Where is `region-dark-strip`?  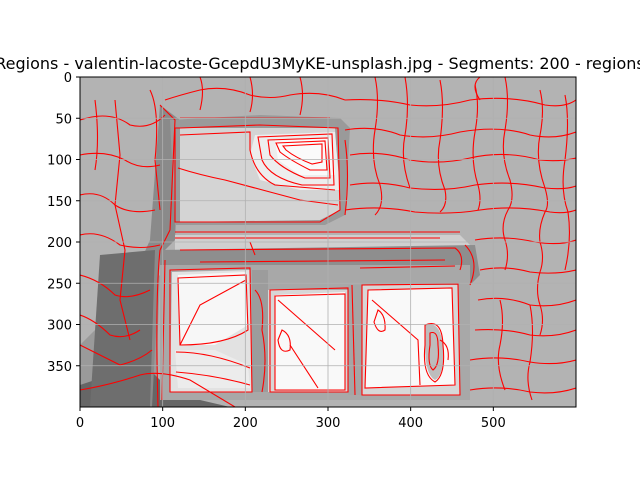
region-dark-strip is located at coordinates (122, 328).